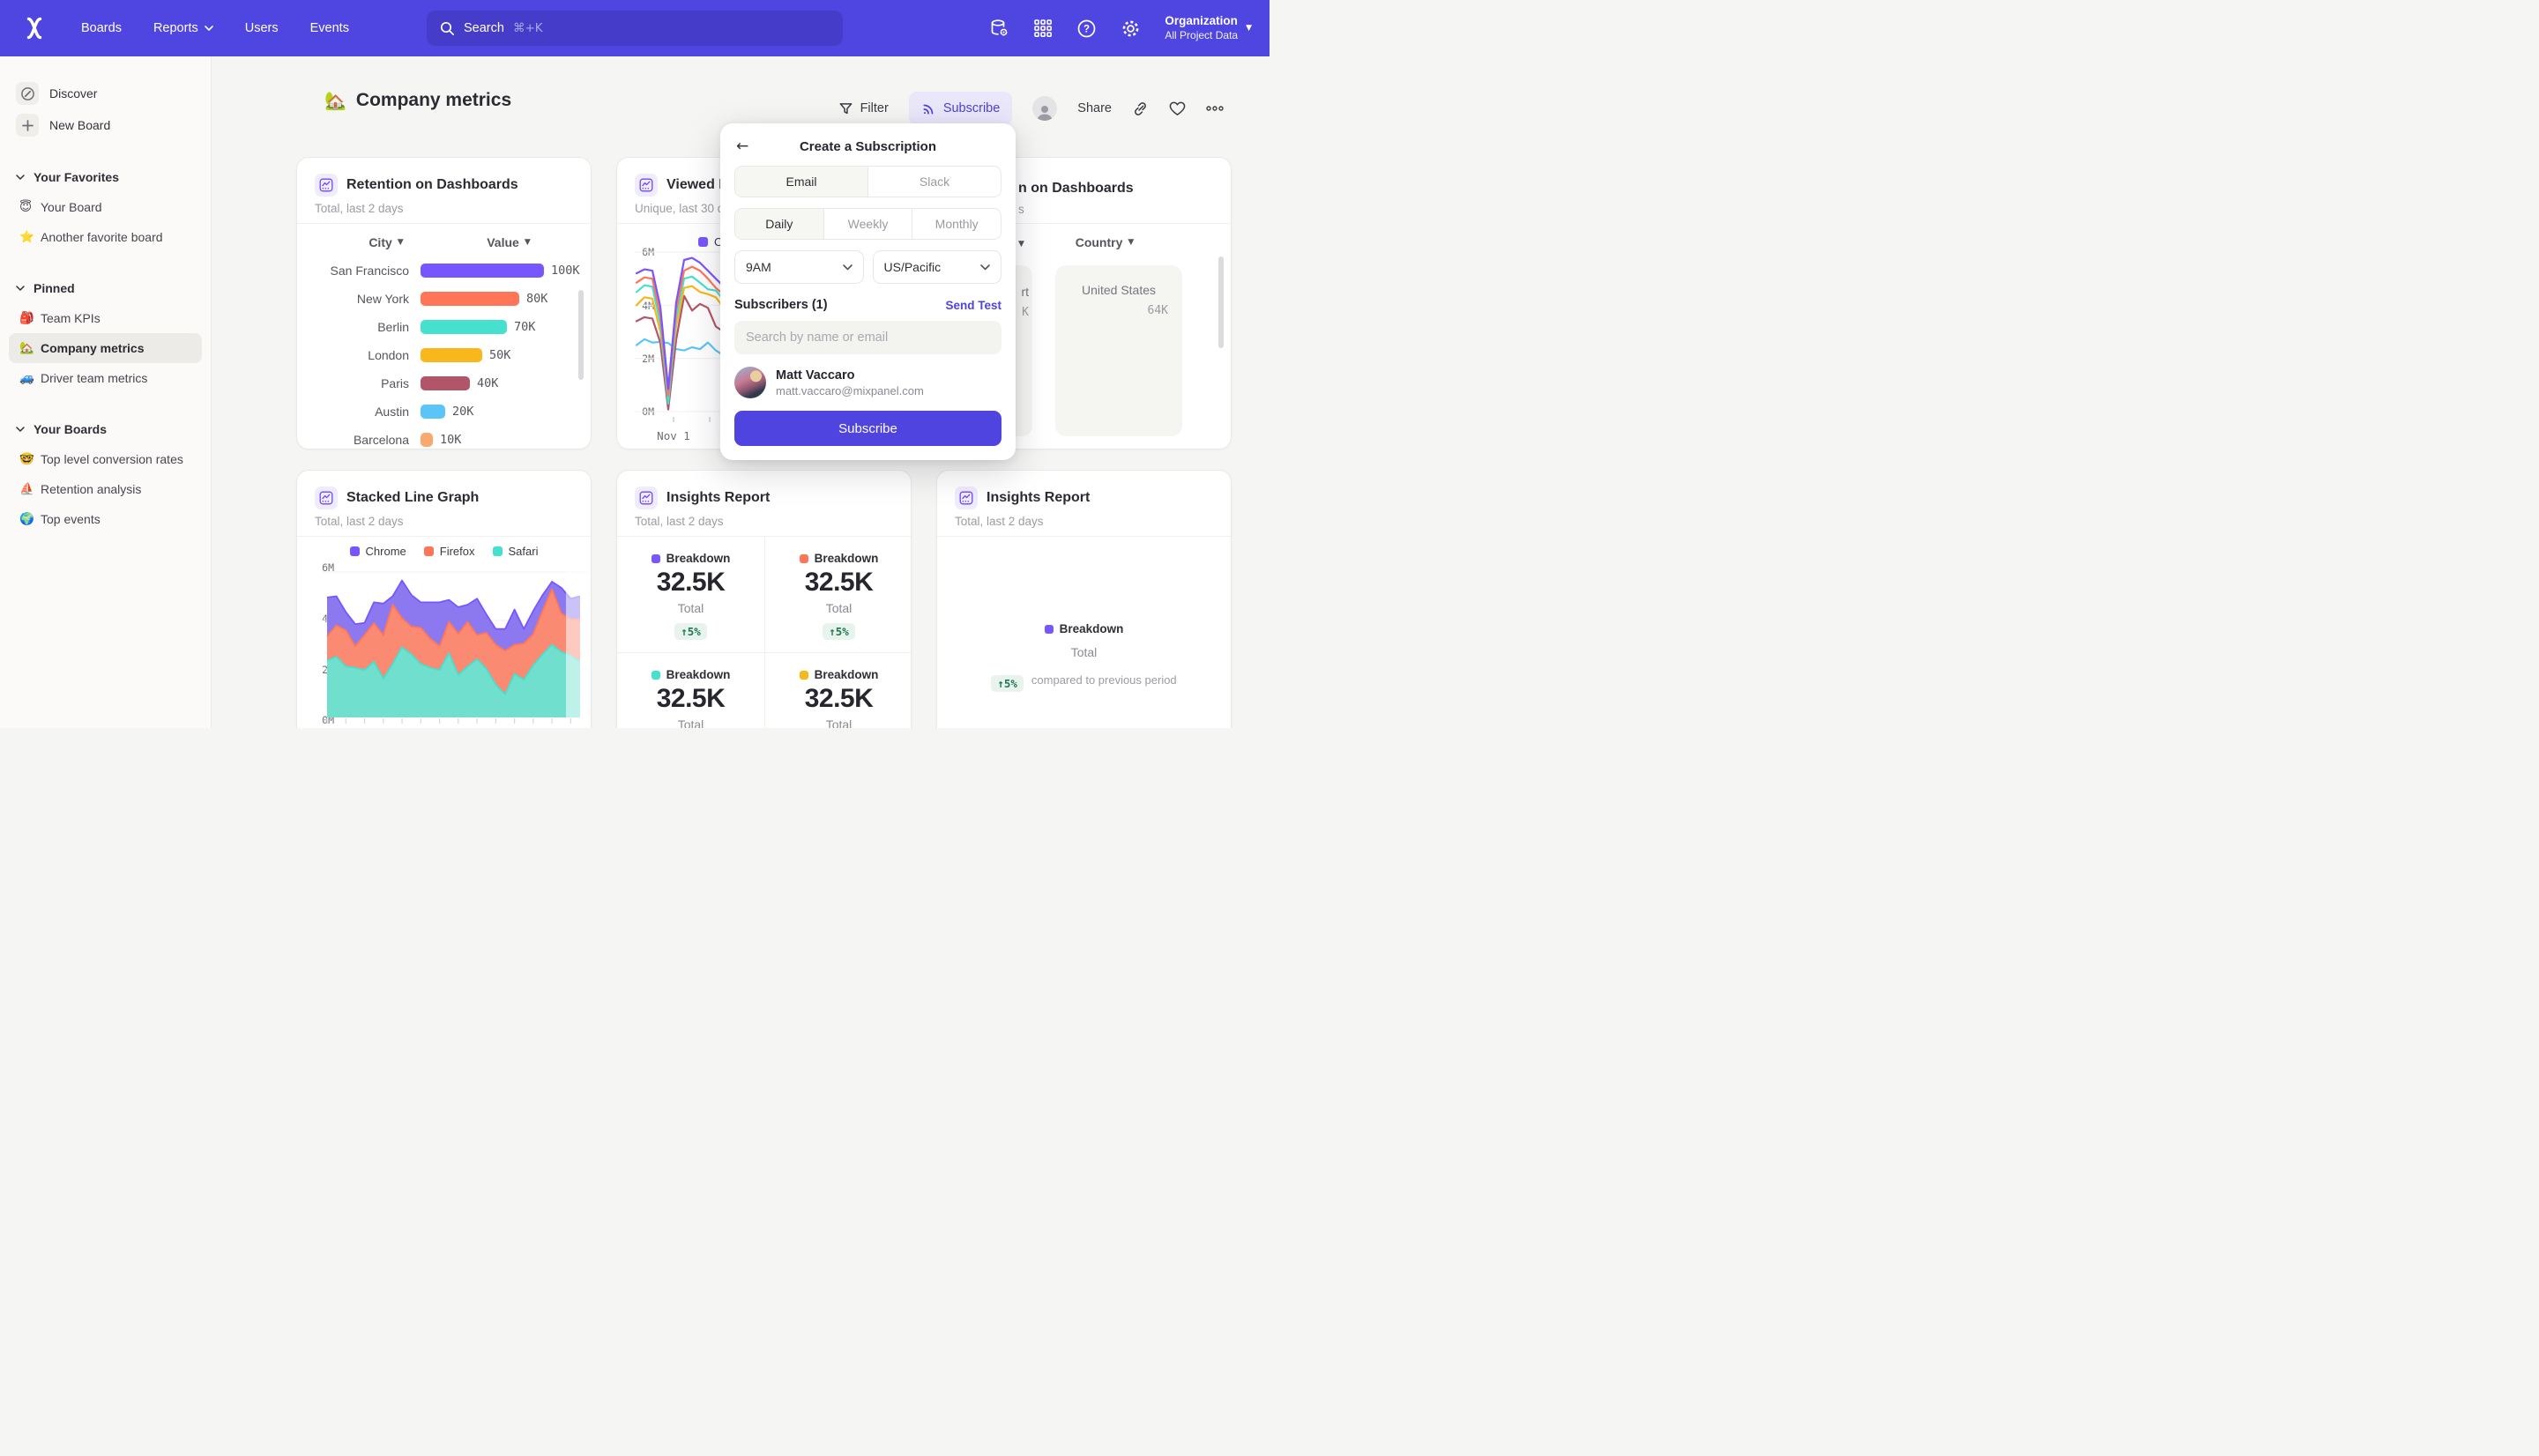 The image size is (2539, 1456). What do you see at coordinates (1031, 108) in the screenshot?
I see `board-actions: Filter Subscribe Share` at bounding box center [1031, 108].